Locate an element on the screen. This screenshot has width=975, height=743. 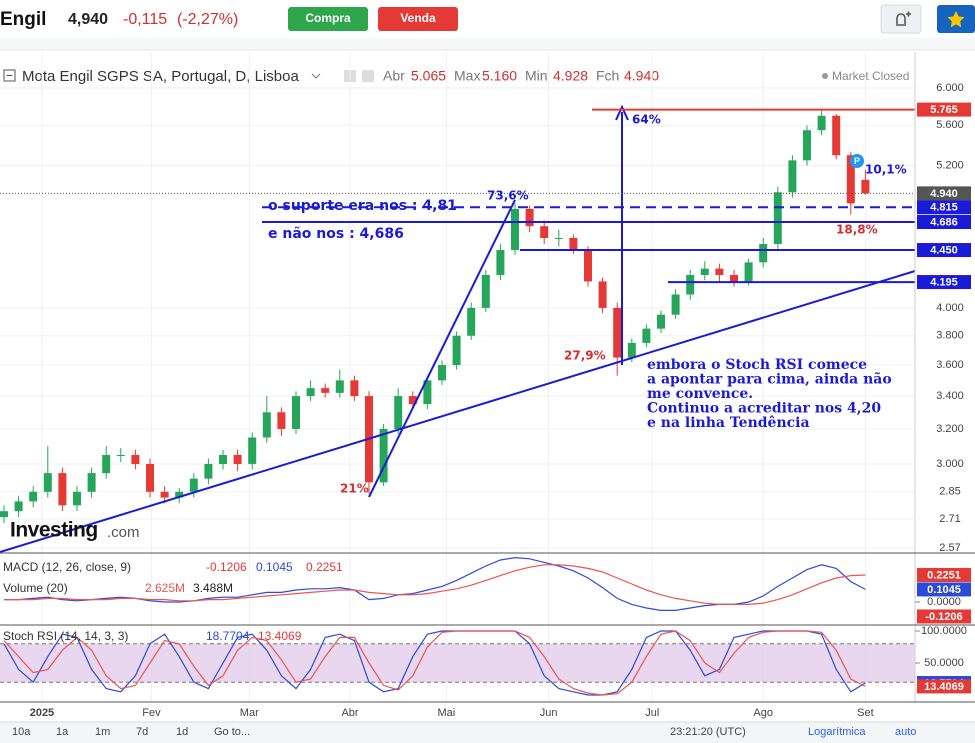
auto-toggle: auto is located at coordinates (905, 732).